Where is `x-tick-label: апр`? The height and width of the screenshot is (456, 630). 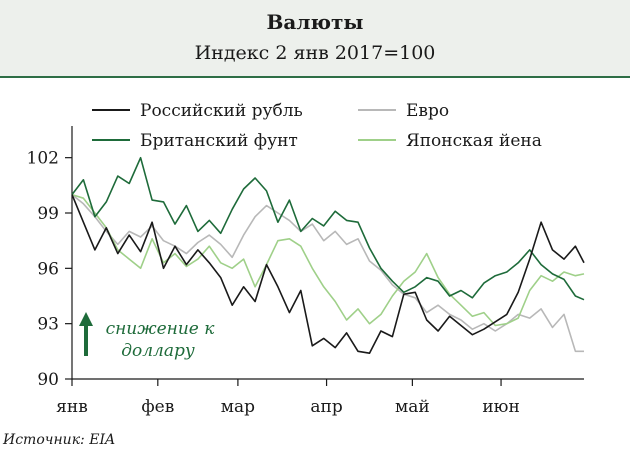 x-tick-label: апр is located at coordinates (326, 407).